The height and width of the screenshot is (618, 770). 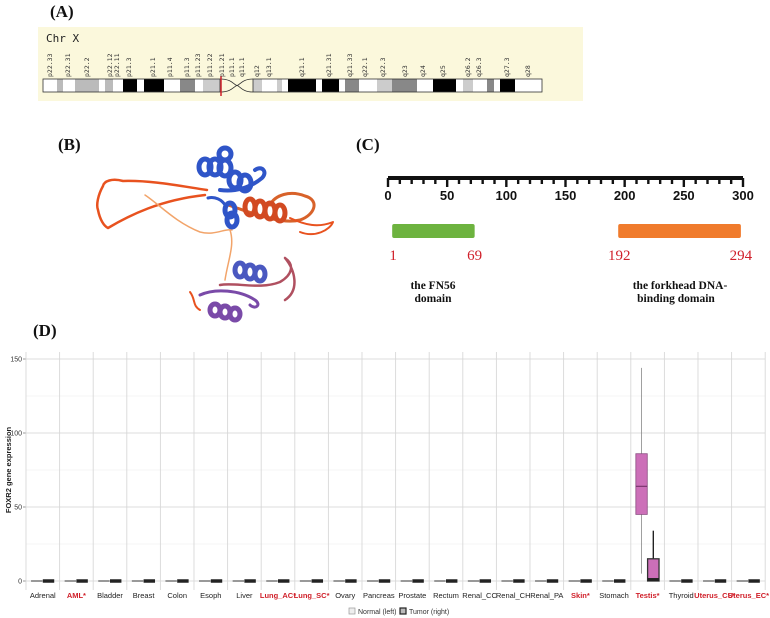 I want to click on category-label: Rectum, so click(x=446, y=595).